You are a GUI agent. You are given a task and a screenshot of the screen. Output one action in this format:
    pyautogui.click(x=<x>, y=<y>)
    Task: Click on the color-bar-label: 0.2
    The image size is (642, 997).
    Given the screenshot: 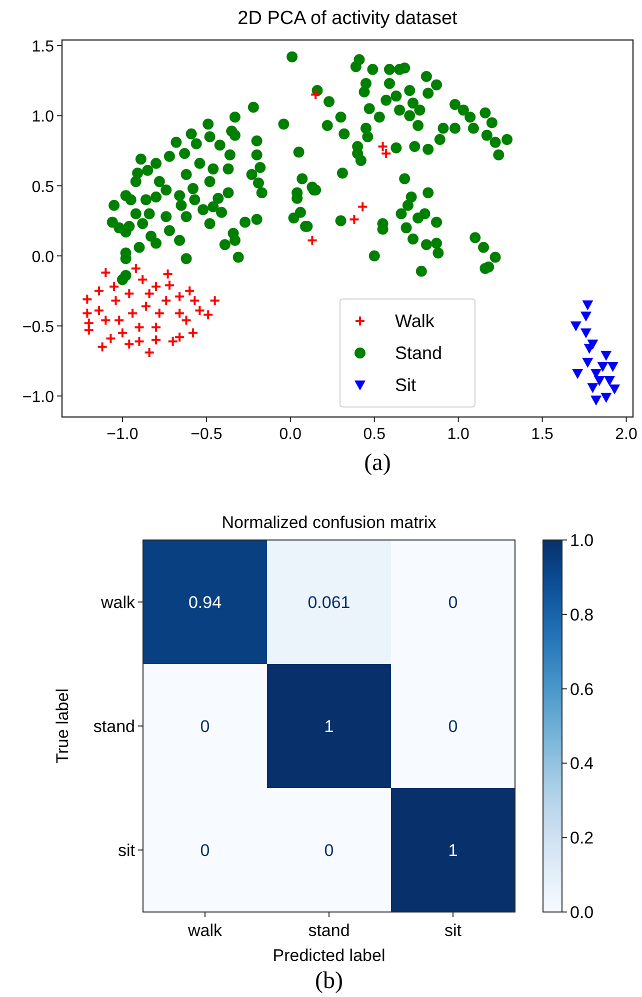 What is the action you would take?
    pyautogui.click(x=582, y=838)
    